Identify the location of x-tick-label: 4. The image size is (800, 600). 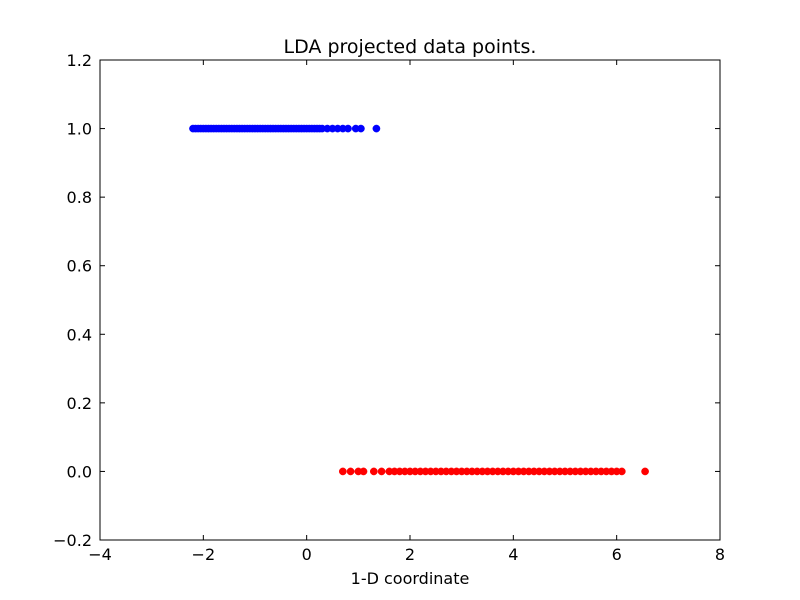
(513, 554).